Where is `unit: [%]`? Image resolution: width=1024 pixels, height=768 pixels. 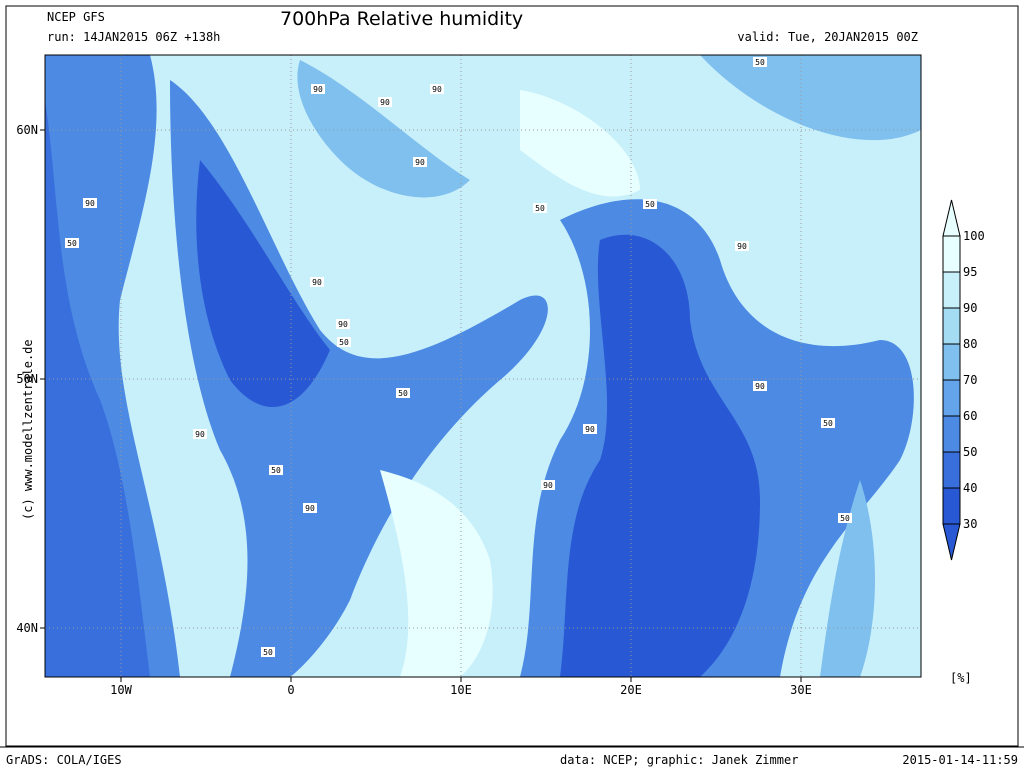
unit: [%] is located at coordinates (961, 678).